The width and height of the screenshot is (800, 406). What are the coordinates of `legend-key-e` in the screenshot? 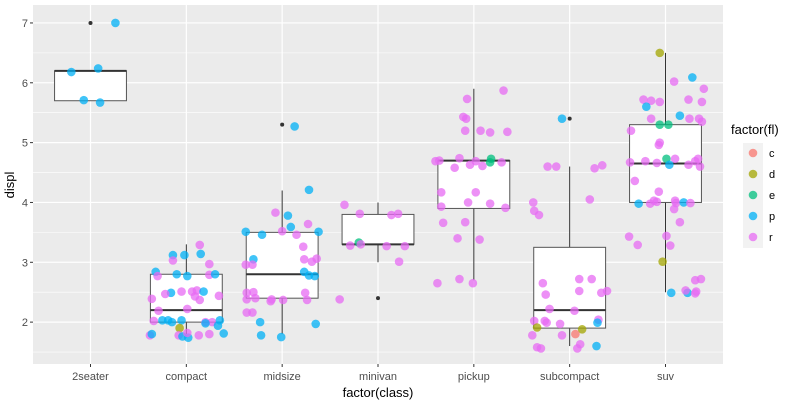 It's located at (753, 195).